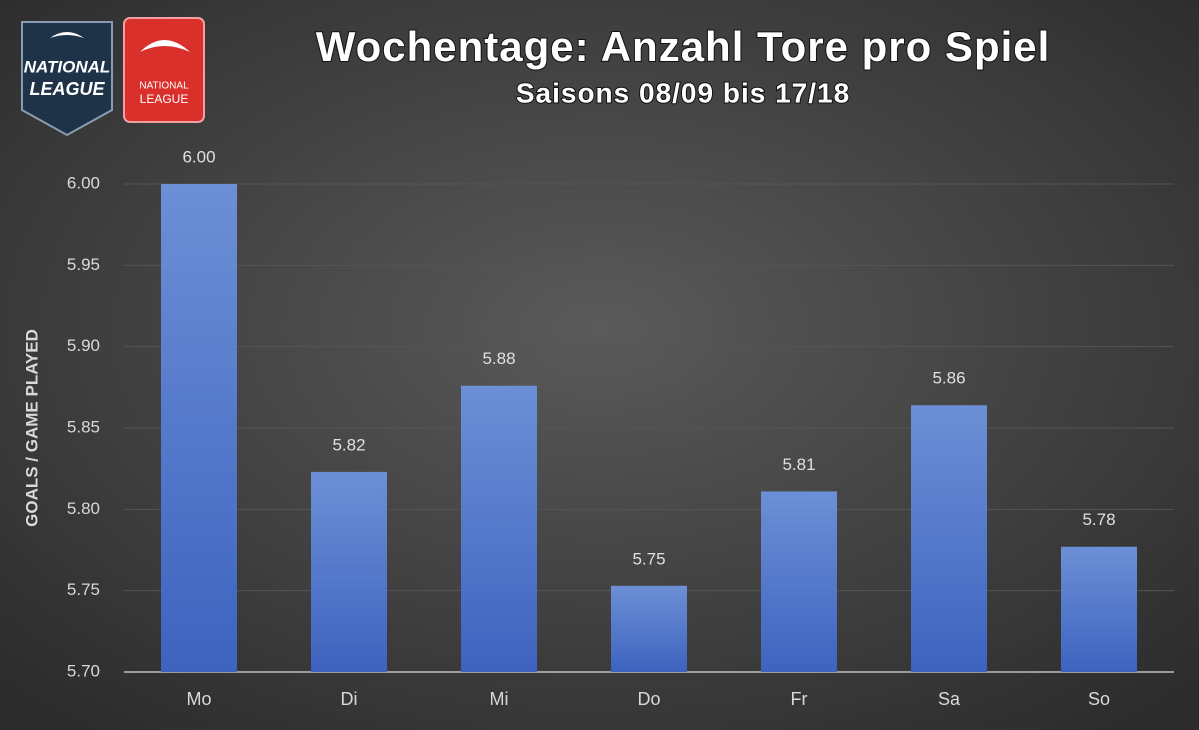 The height and width of the screenshot is (730, 1199). Describe the element at coordinates (498, 358) in the screenshot. I see `value-label: 5.88` at that location.